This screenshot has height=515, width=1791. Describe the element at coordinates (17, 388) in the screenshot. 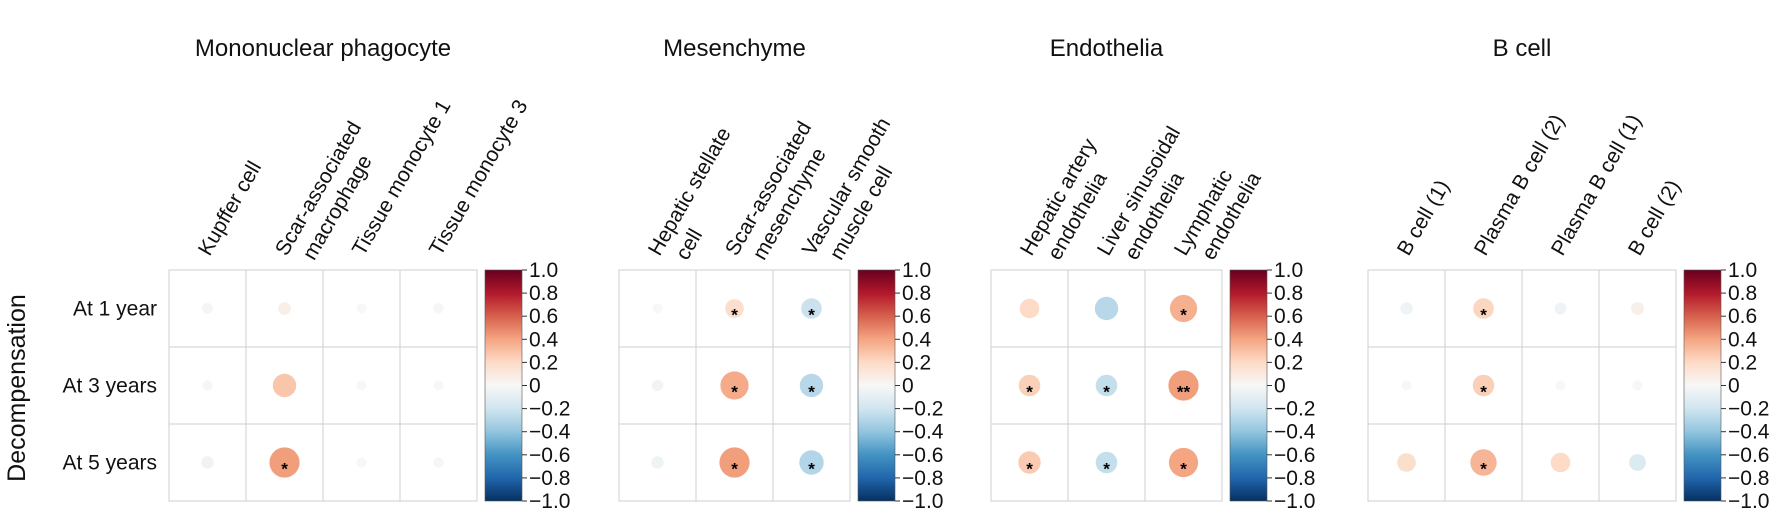

I see `y-axis-title: Decompensation` at that location.